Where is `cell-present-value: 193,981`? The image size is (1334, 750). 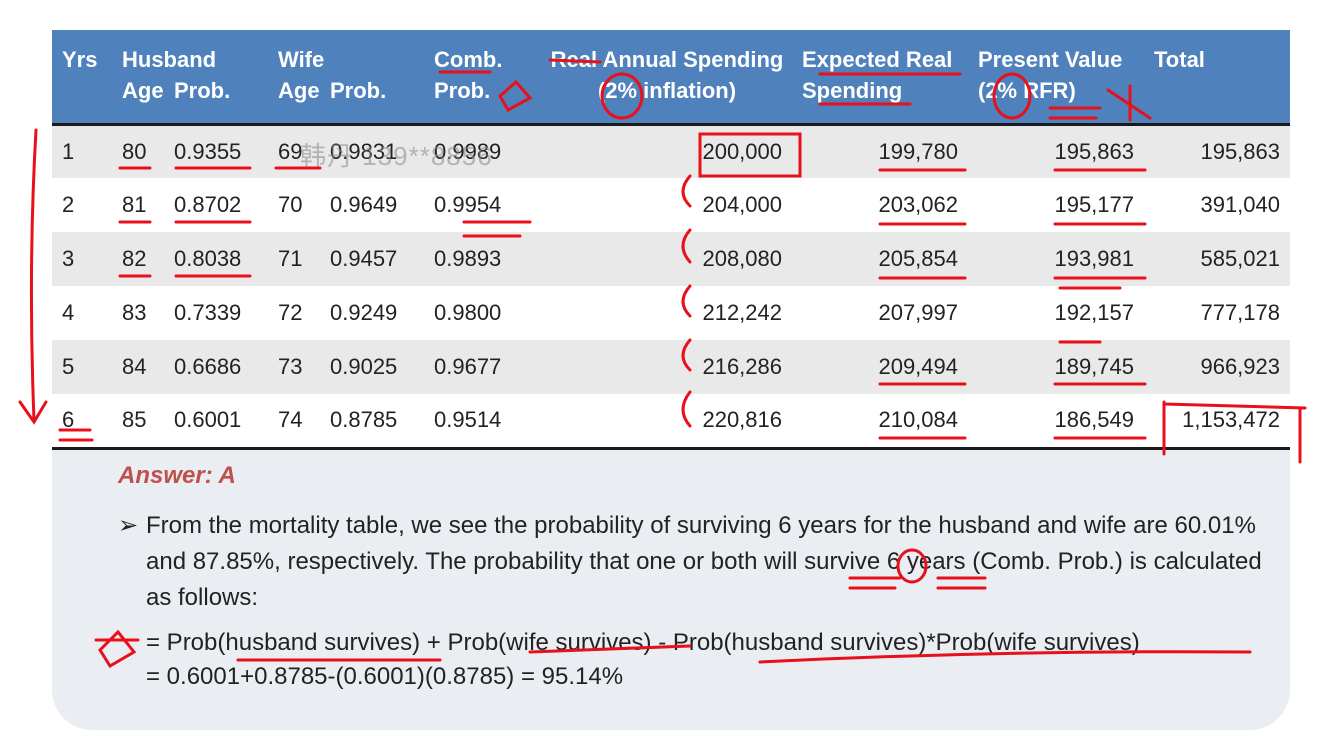 cell-present-value: 193,981 is located at coordinates (1056, 259).